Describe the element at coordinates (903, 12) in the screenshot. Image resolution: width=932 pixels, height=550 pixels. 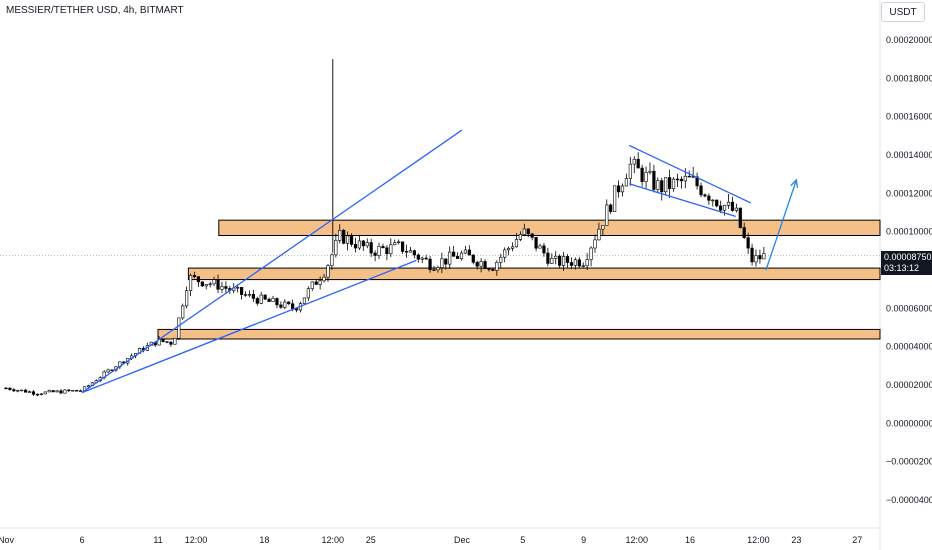
I see `currency-button: USDT` at that location.